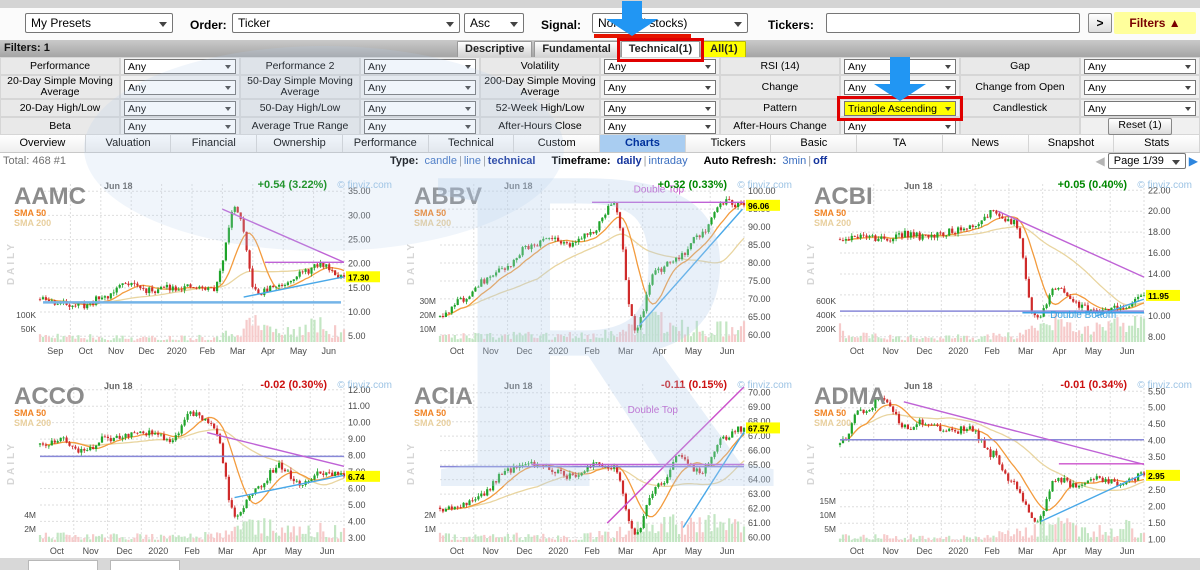 Image resolution: width=1200 pixels, height=570 pixels. I want to click on month-tick: May, so click(294, 551).